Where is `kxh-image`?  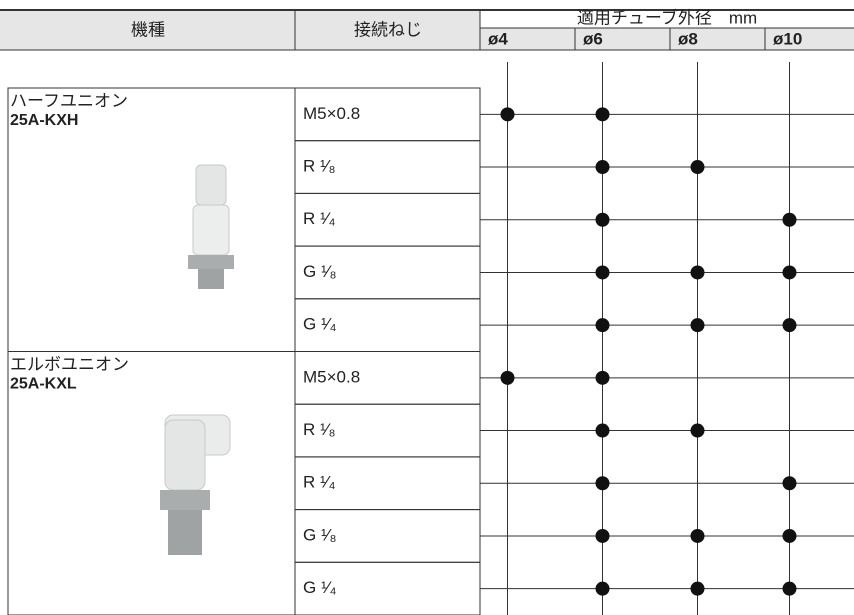 kxh-image is located at coordinates (211, 226).